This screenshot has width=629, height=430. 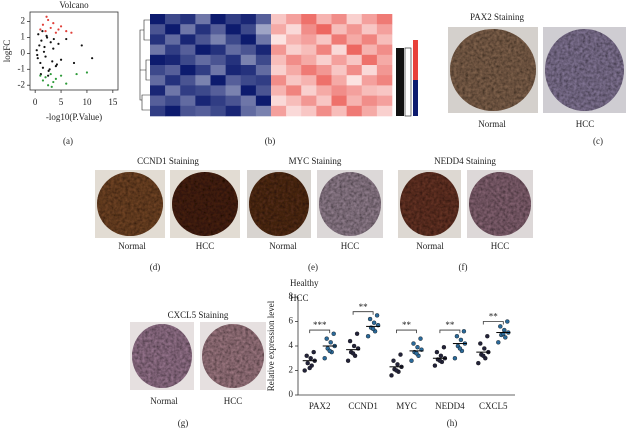 What do you see at coordinates (497, 17) in the screenshot?
I see `staining-title: PAX2 Staining` at bounding box center [497, 17].